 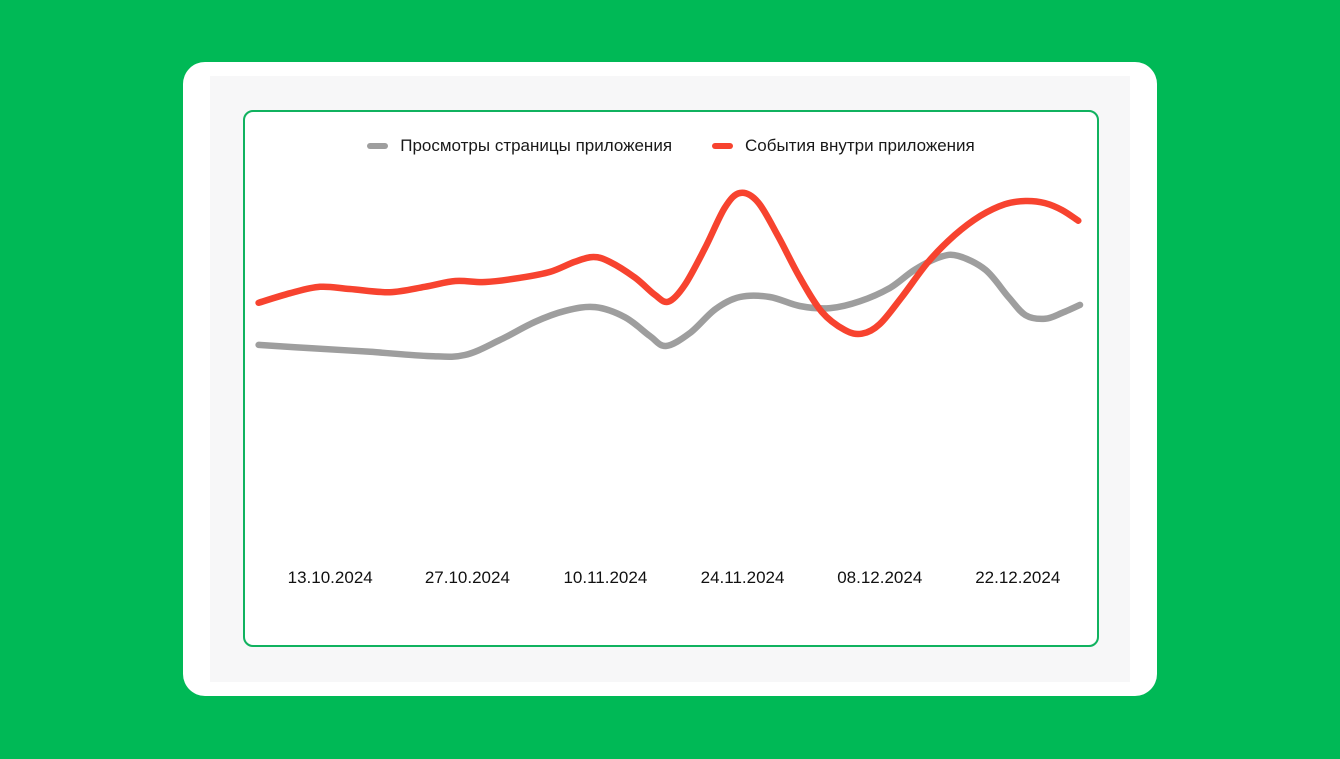 I want to click on page-views-series-swatch-icon, so click(x=378, y=146).